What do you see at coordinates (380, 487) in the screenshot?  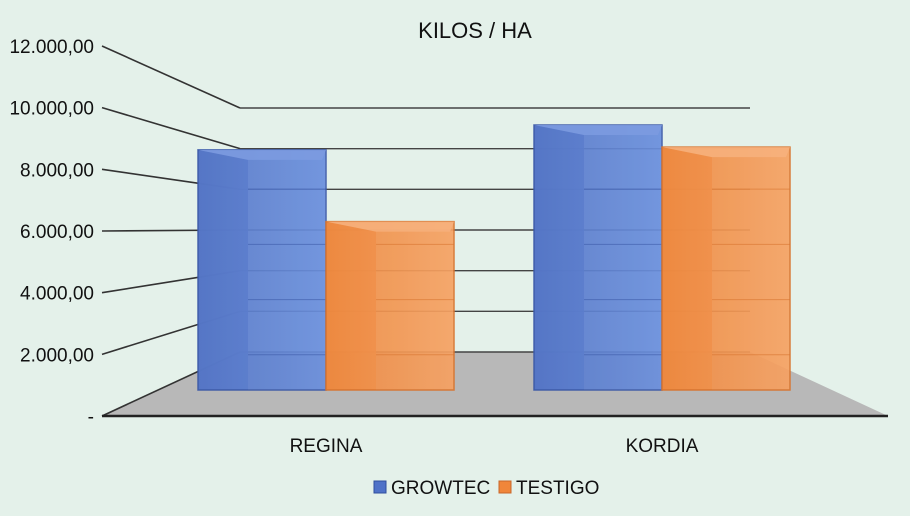 I see `legend-swatch-growtec` at bounding box center [380, 487].